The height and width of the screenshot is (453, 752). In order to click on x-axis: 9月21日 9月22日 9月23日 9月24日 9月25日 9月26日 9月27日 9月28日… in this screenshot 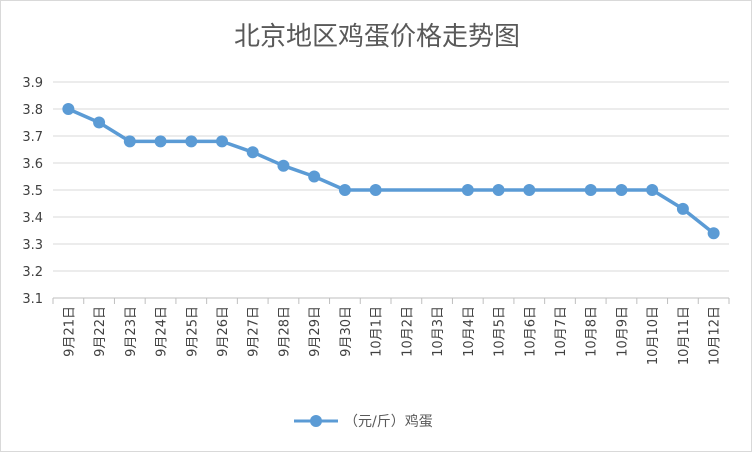, I will do `click(391, 331)`.